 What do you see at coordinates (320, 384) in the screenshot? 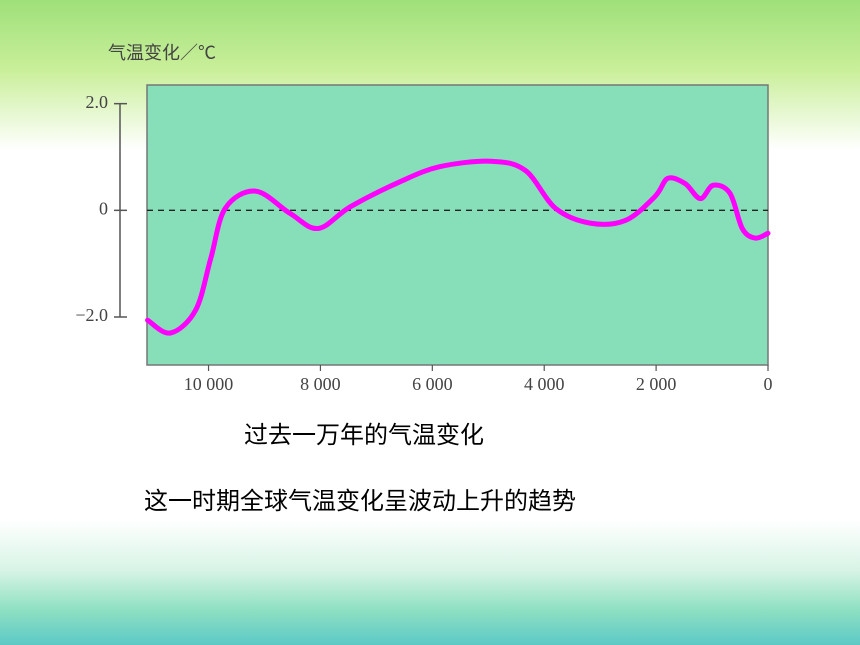
I see `x-tick-label: 8 000` at bounding box center [320, 384].